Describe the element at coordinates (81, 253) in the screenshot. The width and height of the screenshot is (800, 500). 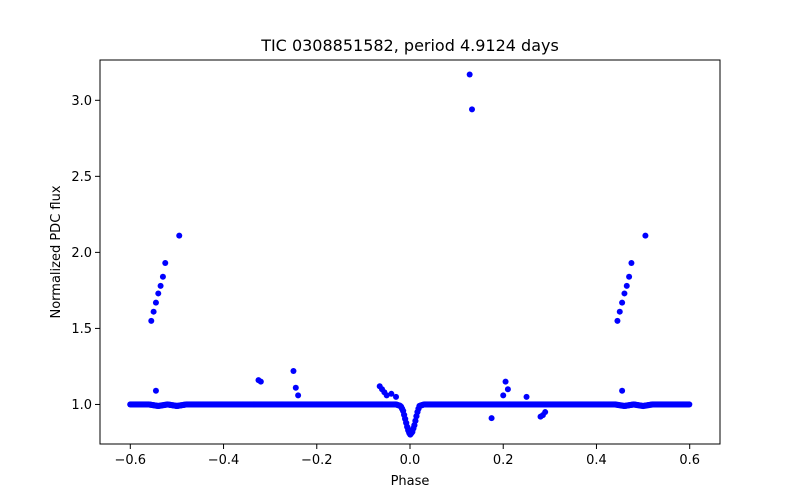
I see `y-tick-label: 2.0` at that location.